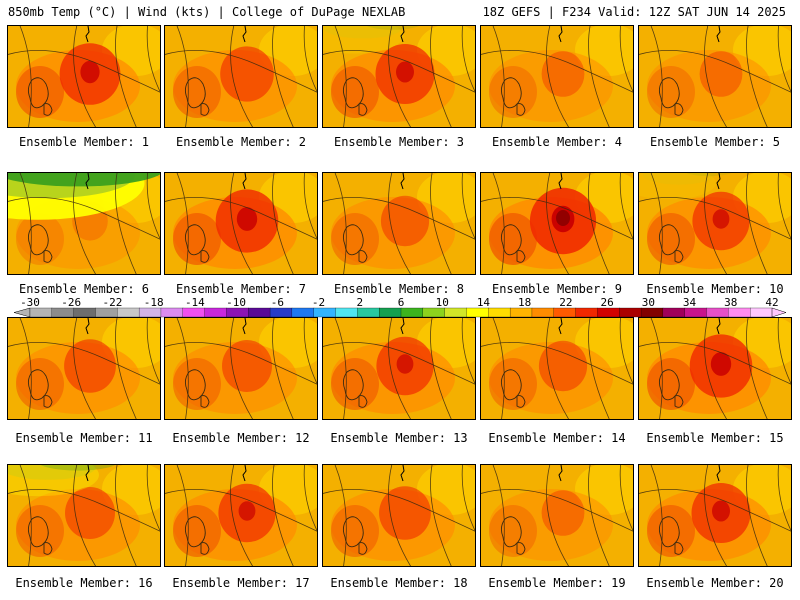  Describe the element at coordinates (241, 289) in the screenshot. I see `ensemble-member-label: Ensemble Member: 7` at that location.